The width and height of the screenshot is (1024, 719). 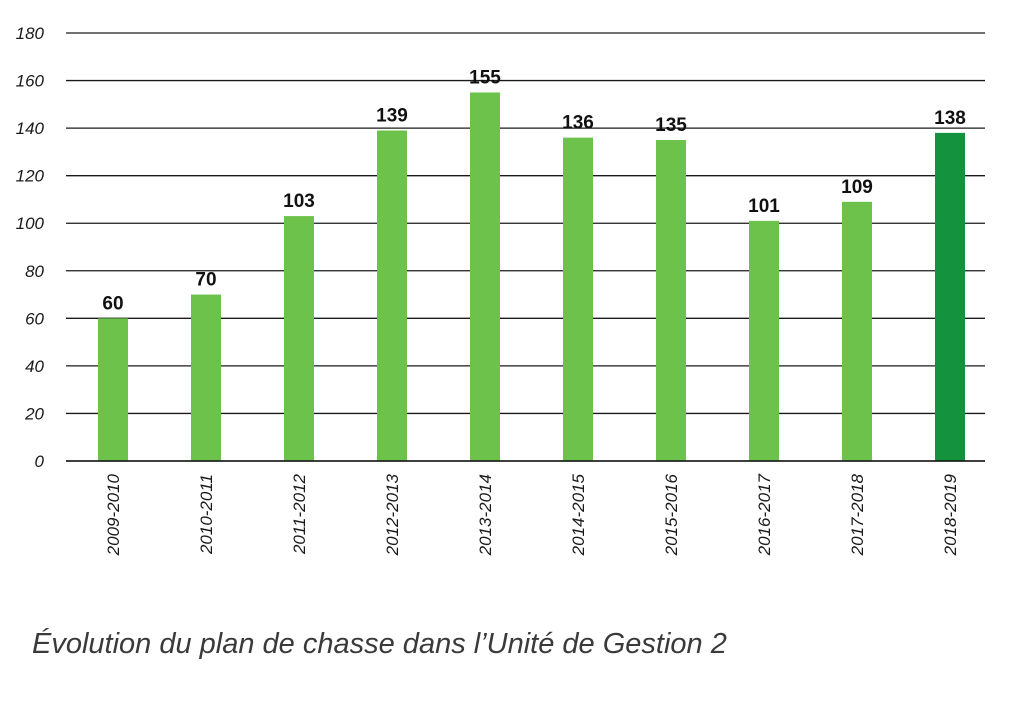 I want to click on x-tick-label: 2017-2018, so click(x=857, y=514).